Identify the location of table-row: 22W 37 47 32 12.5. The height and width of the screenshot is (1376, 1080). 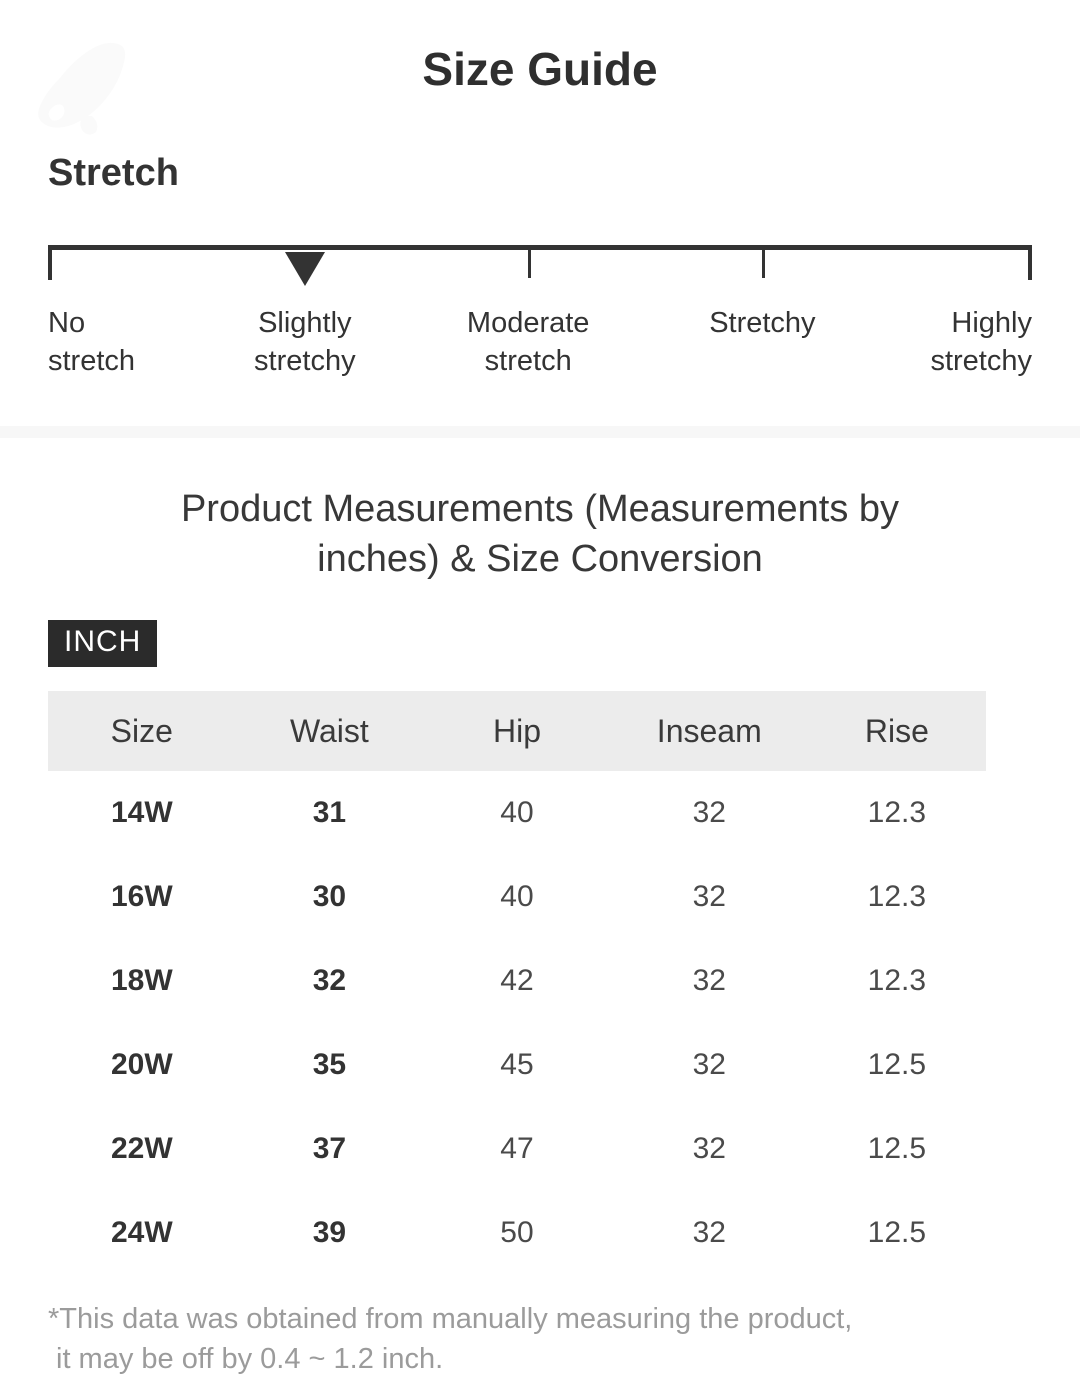
(517, 1149).